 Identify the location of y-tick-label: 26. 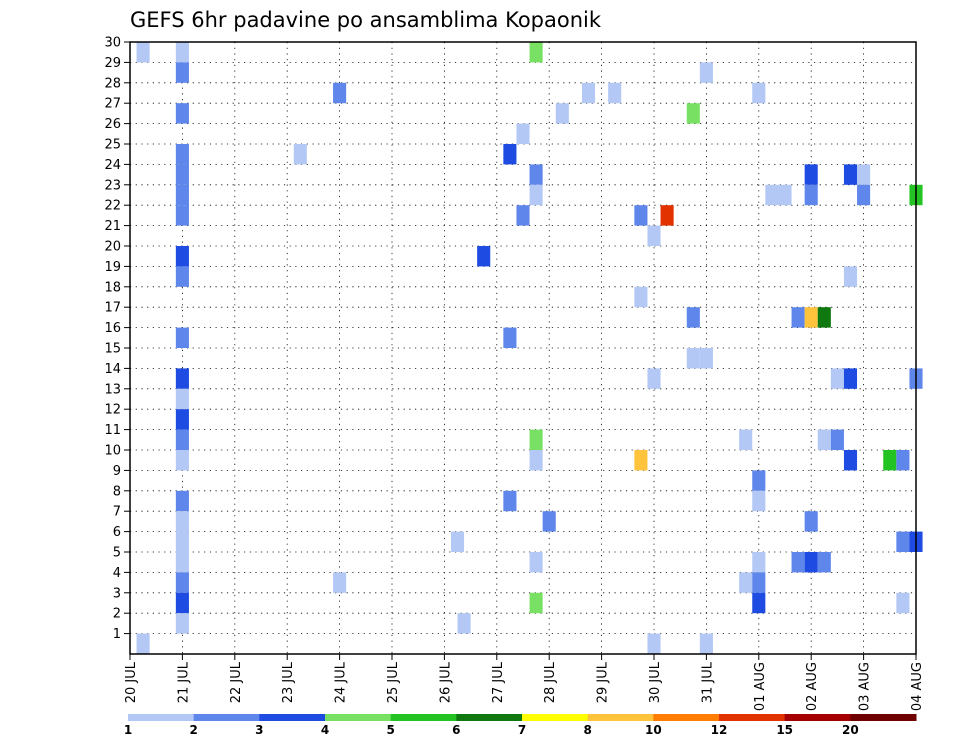
(112, 124).